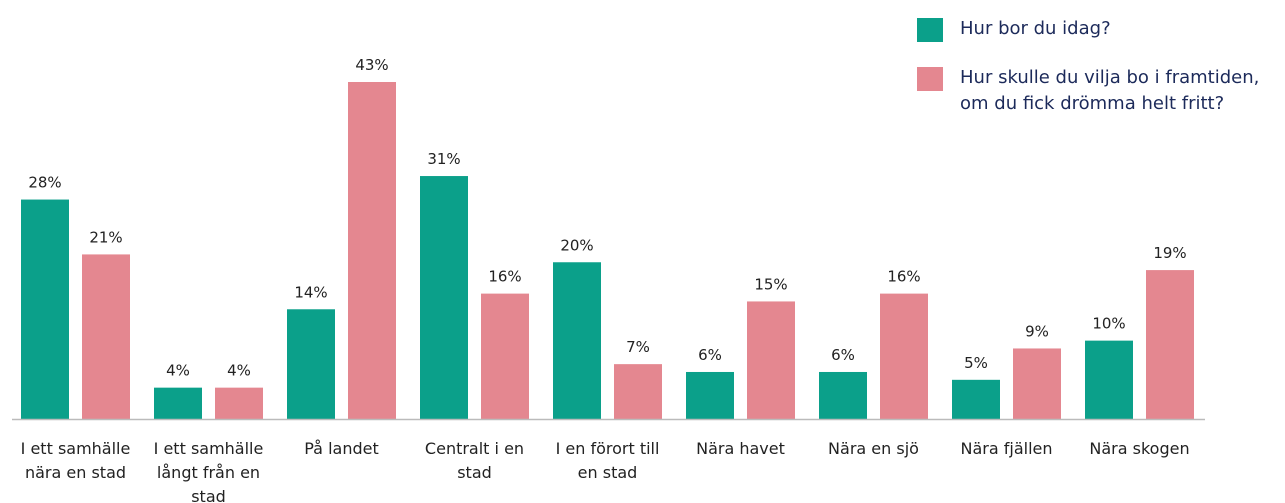  I want to click on x-tick-label: Centralt i en stad, so click(474, 460).